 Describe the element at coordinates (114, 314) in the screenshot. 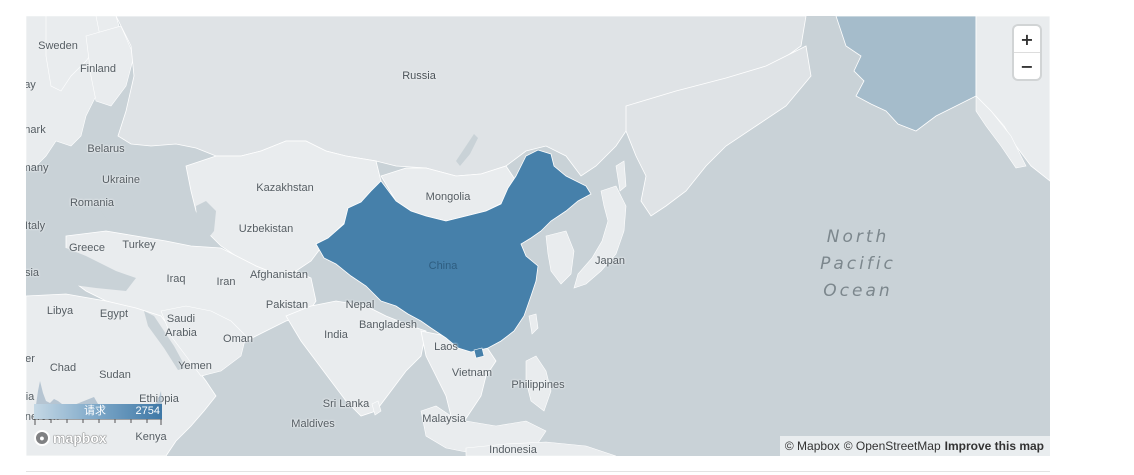

I see `map-label-egypt: Egypt` at that location.